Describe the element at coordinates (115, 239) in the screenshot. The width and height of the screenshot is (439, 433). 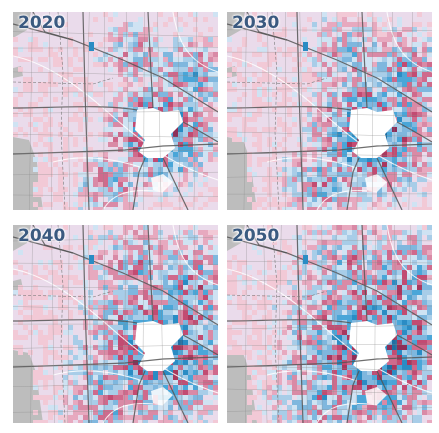
I see `local-road` at that location.